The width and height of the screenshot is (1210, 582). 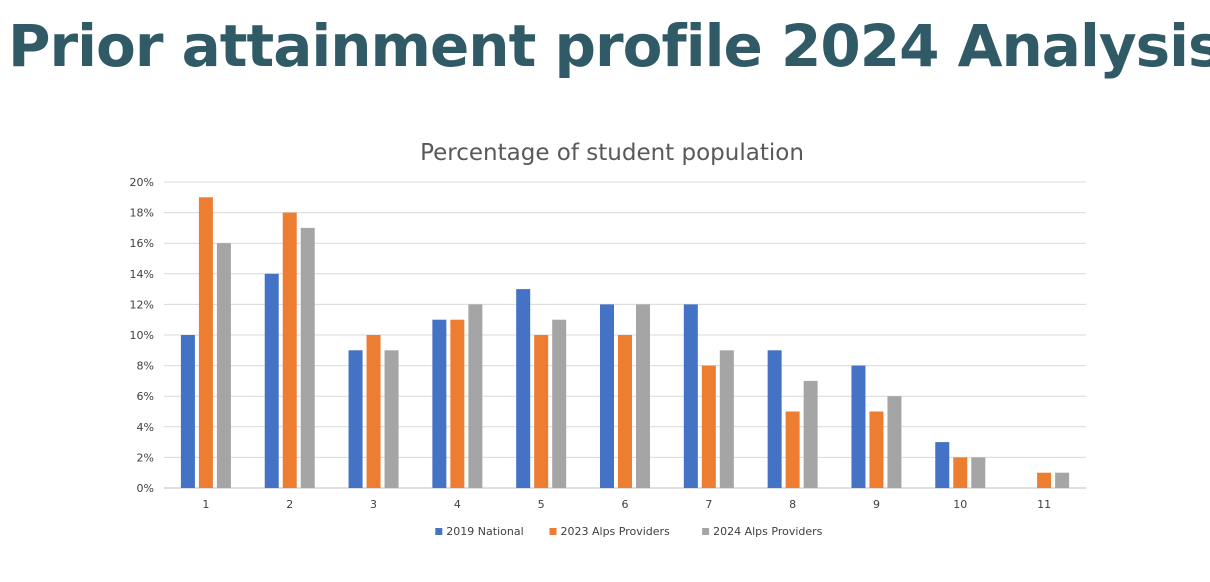 I want to click on x-tick-label: 2, so click(x=289, y=504).